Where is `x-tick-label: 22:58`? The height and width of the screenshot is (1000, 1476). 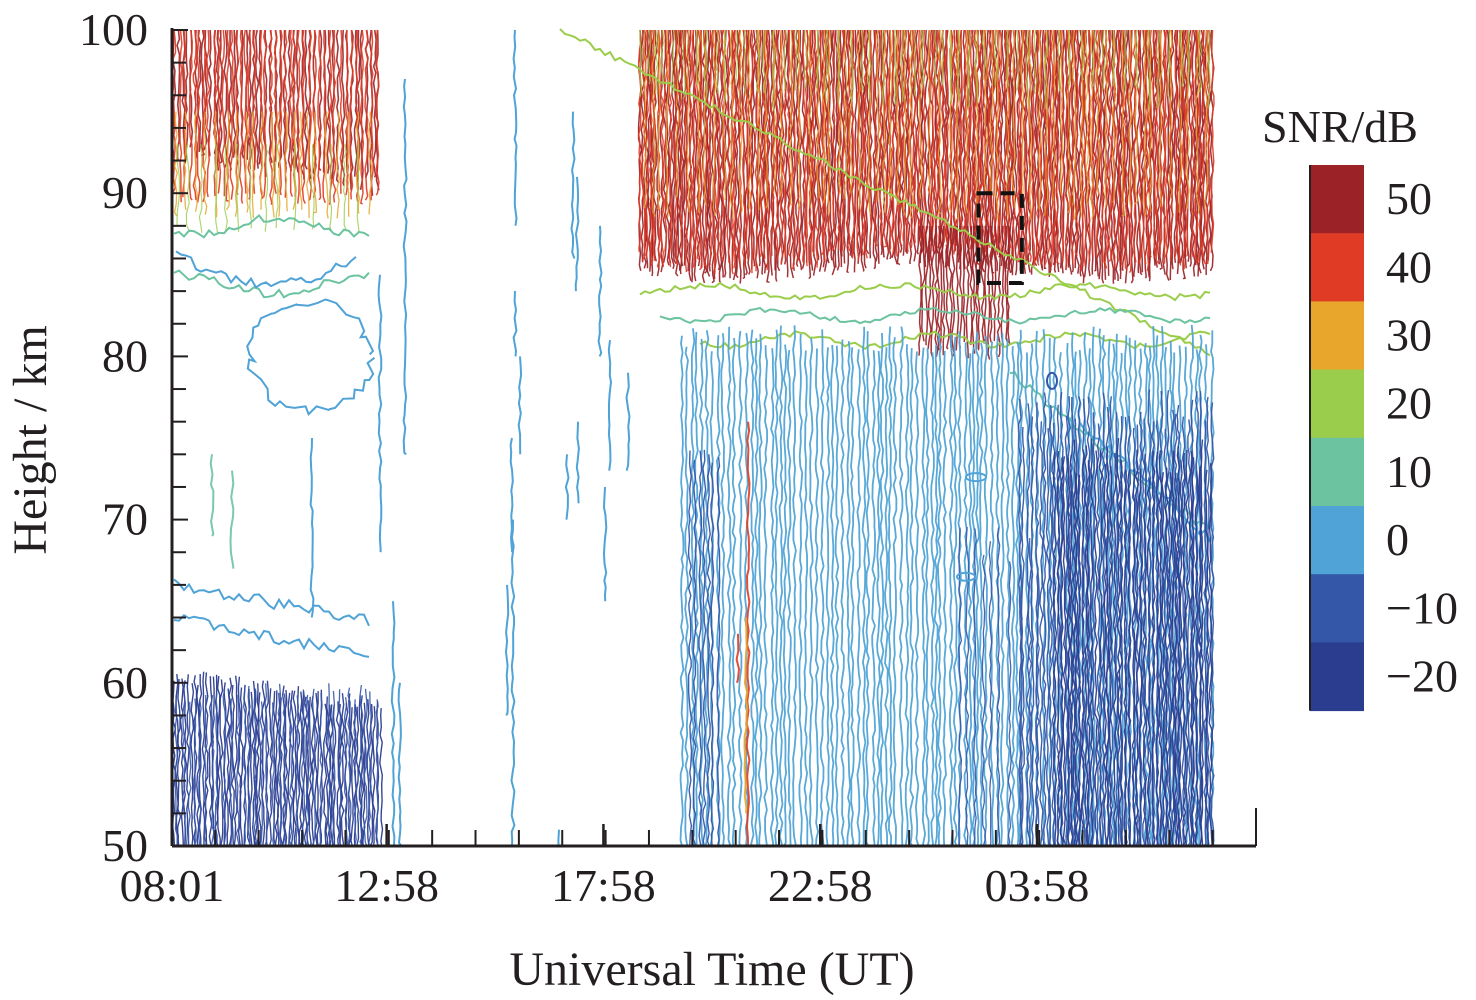 x-tick-label: 22:58 is located at coordinates (820, 885).